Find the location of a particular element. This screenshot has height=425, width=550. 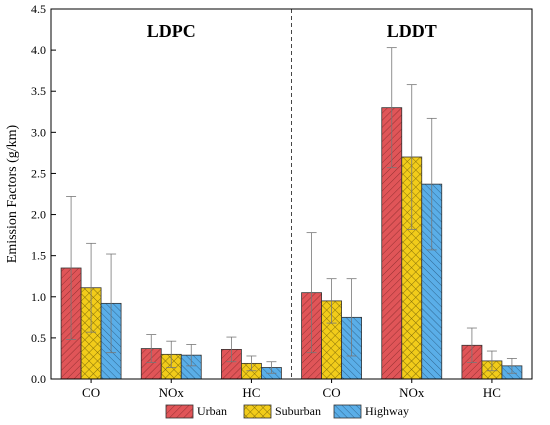

y-tick-label: 1.5 is located at coordinates (38, 256).